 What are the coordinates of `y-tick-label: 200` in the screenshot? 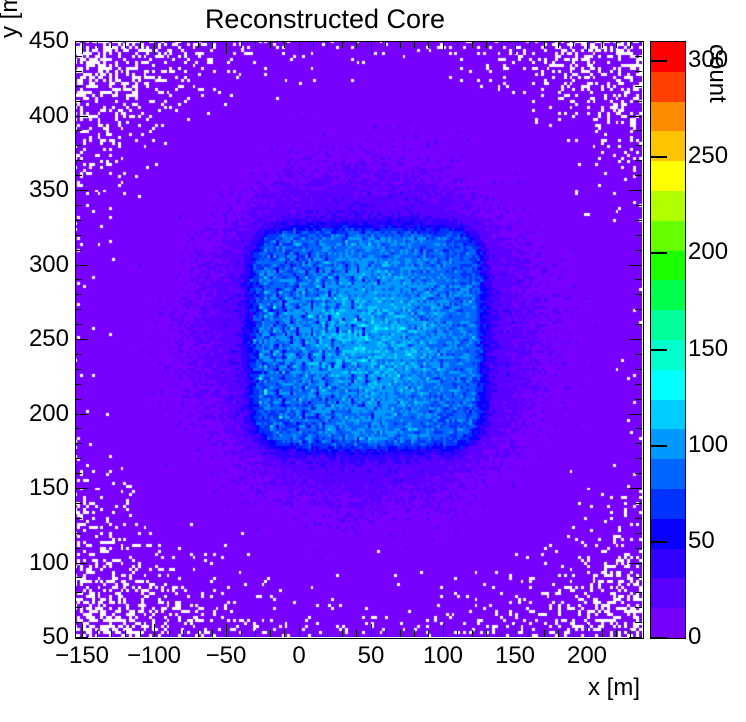 It's located at (48, 413).